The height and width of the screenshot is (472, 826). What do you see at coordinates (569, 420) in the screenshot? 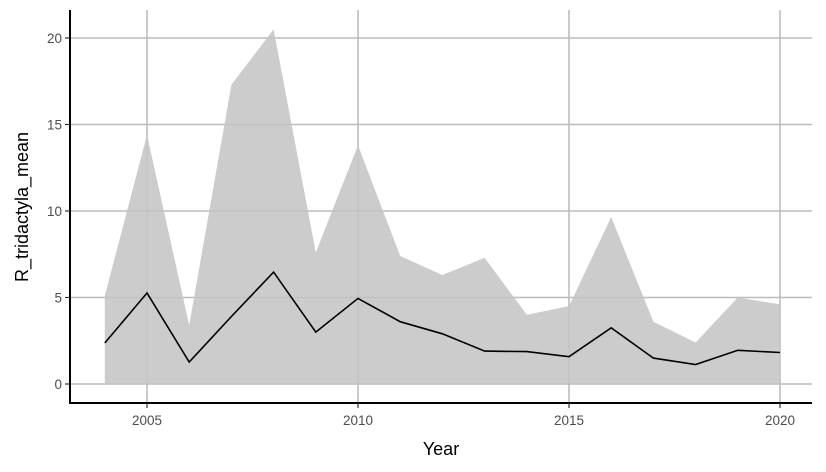
I see `x-tick-label: 2015` at bounding box center [569, 420].